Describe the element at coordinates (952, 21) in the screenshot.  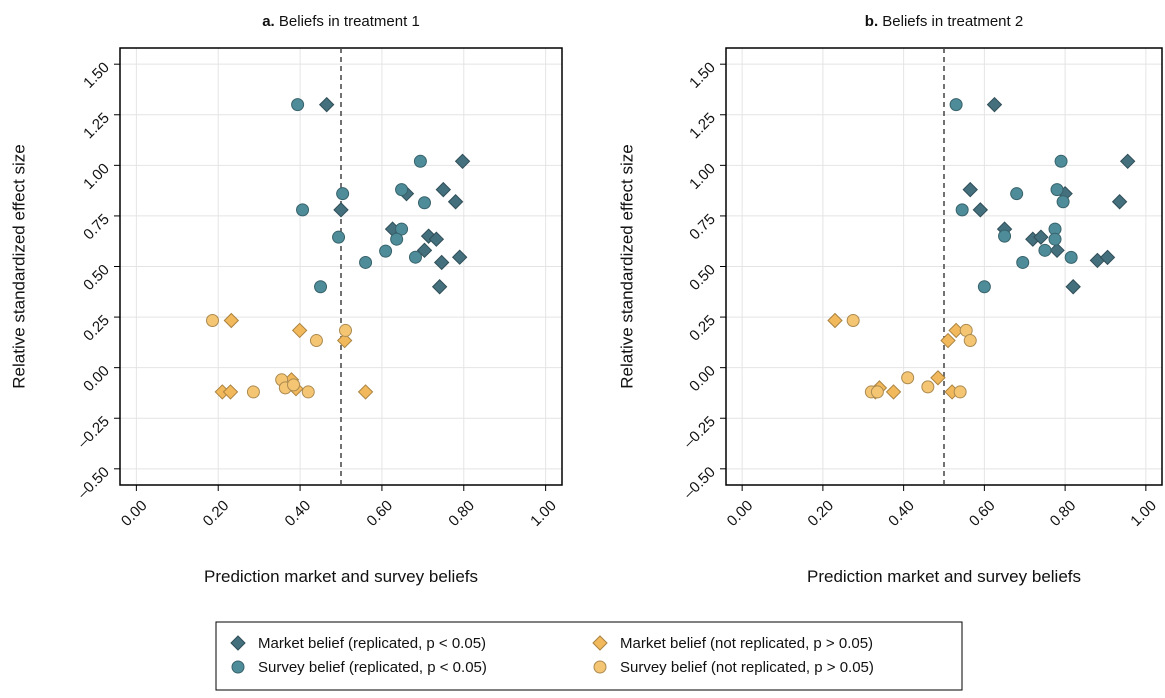
I see `title-text: Beliefs in treatment 2` at that location.